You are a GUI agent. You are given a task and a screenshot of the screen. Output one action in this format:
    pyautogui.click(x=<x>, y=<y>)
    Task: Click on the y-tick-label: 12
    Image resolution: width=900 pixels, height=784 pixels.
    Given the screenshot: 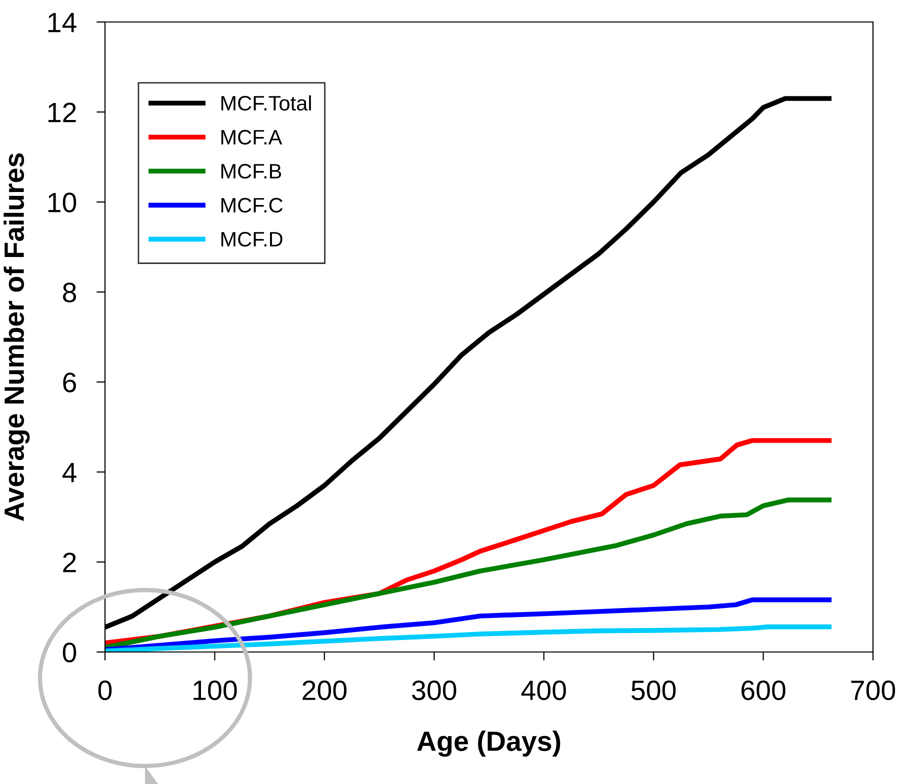 What is the action you would take?
    pyautogui.click(x=62, y=112)
    